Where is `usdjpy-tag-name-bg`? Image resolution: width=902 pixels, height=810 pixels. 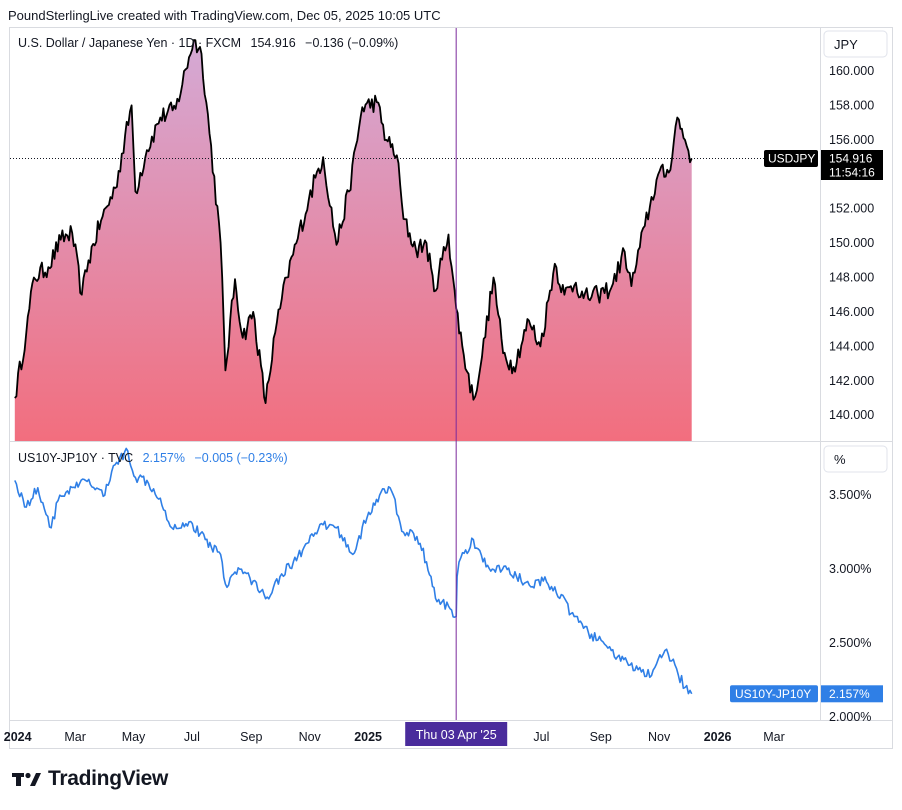
usdjpy-tag-name-bg is located at coordinates (791, 158).